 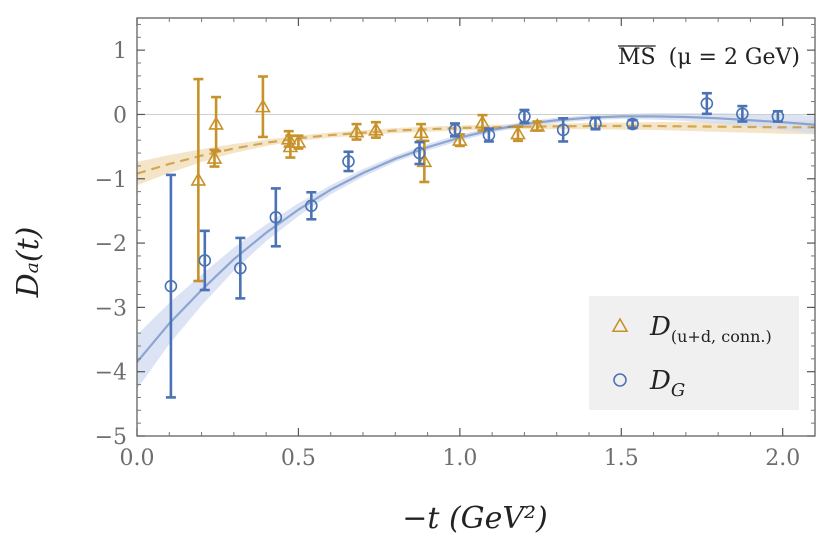 I want to click on x-axis-title: −t (GeV²), so click(x=475, y=518).